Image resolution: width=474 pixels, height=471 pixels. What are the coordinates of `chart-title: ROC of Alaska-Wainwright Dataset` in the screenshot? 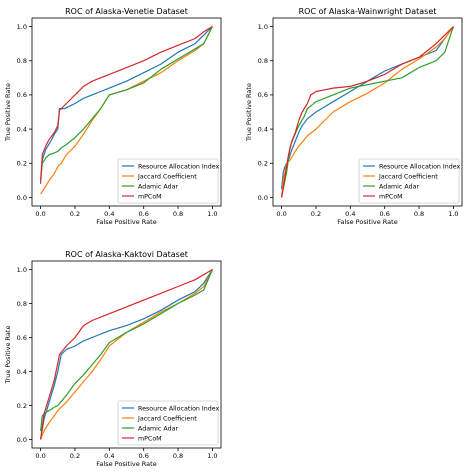 It's located at (368, 11).